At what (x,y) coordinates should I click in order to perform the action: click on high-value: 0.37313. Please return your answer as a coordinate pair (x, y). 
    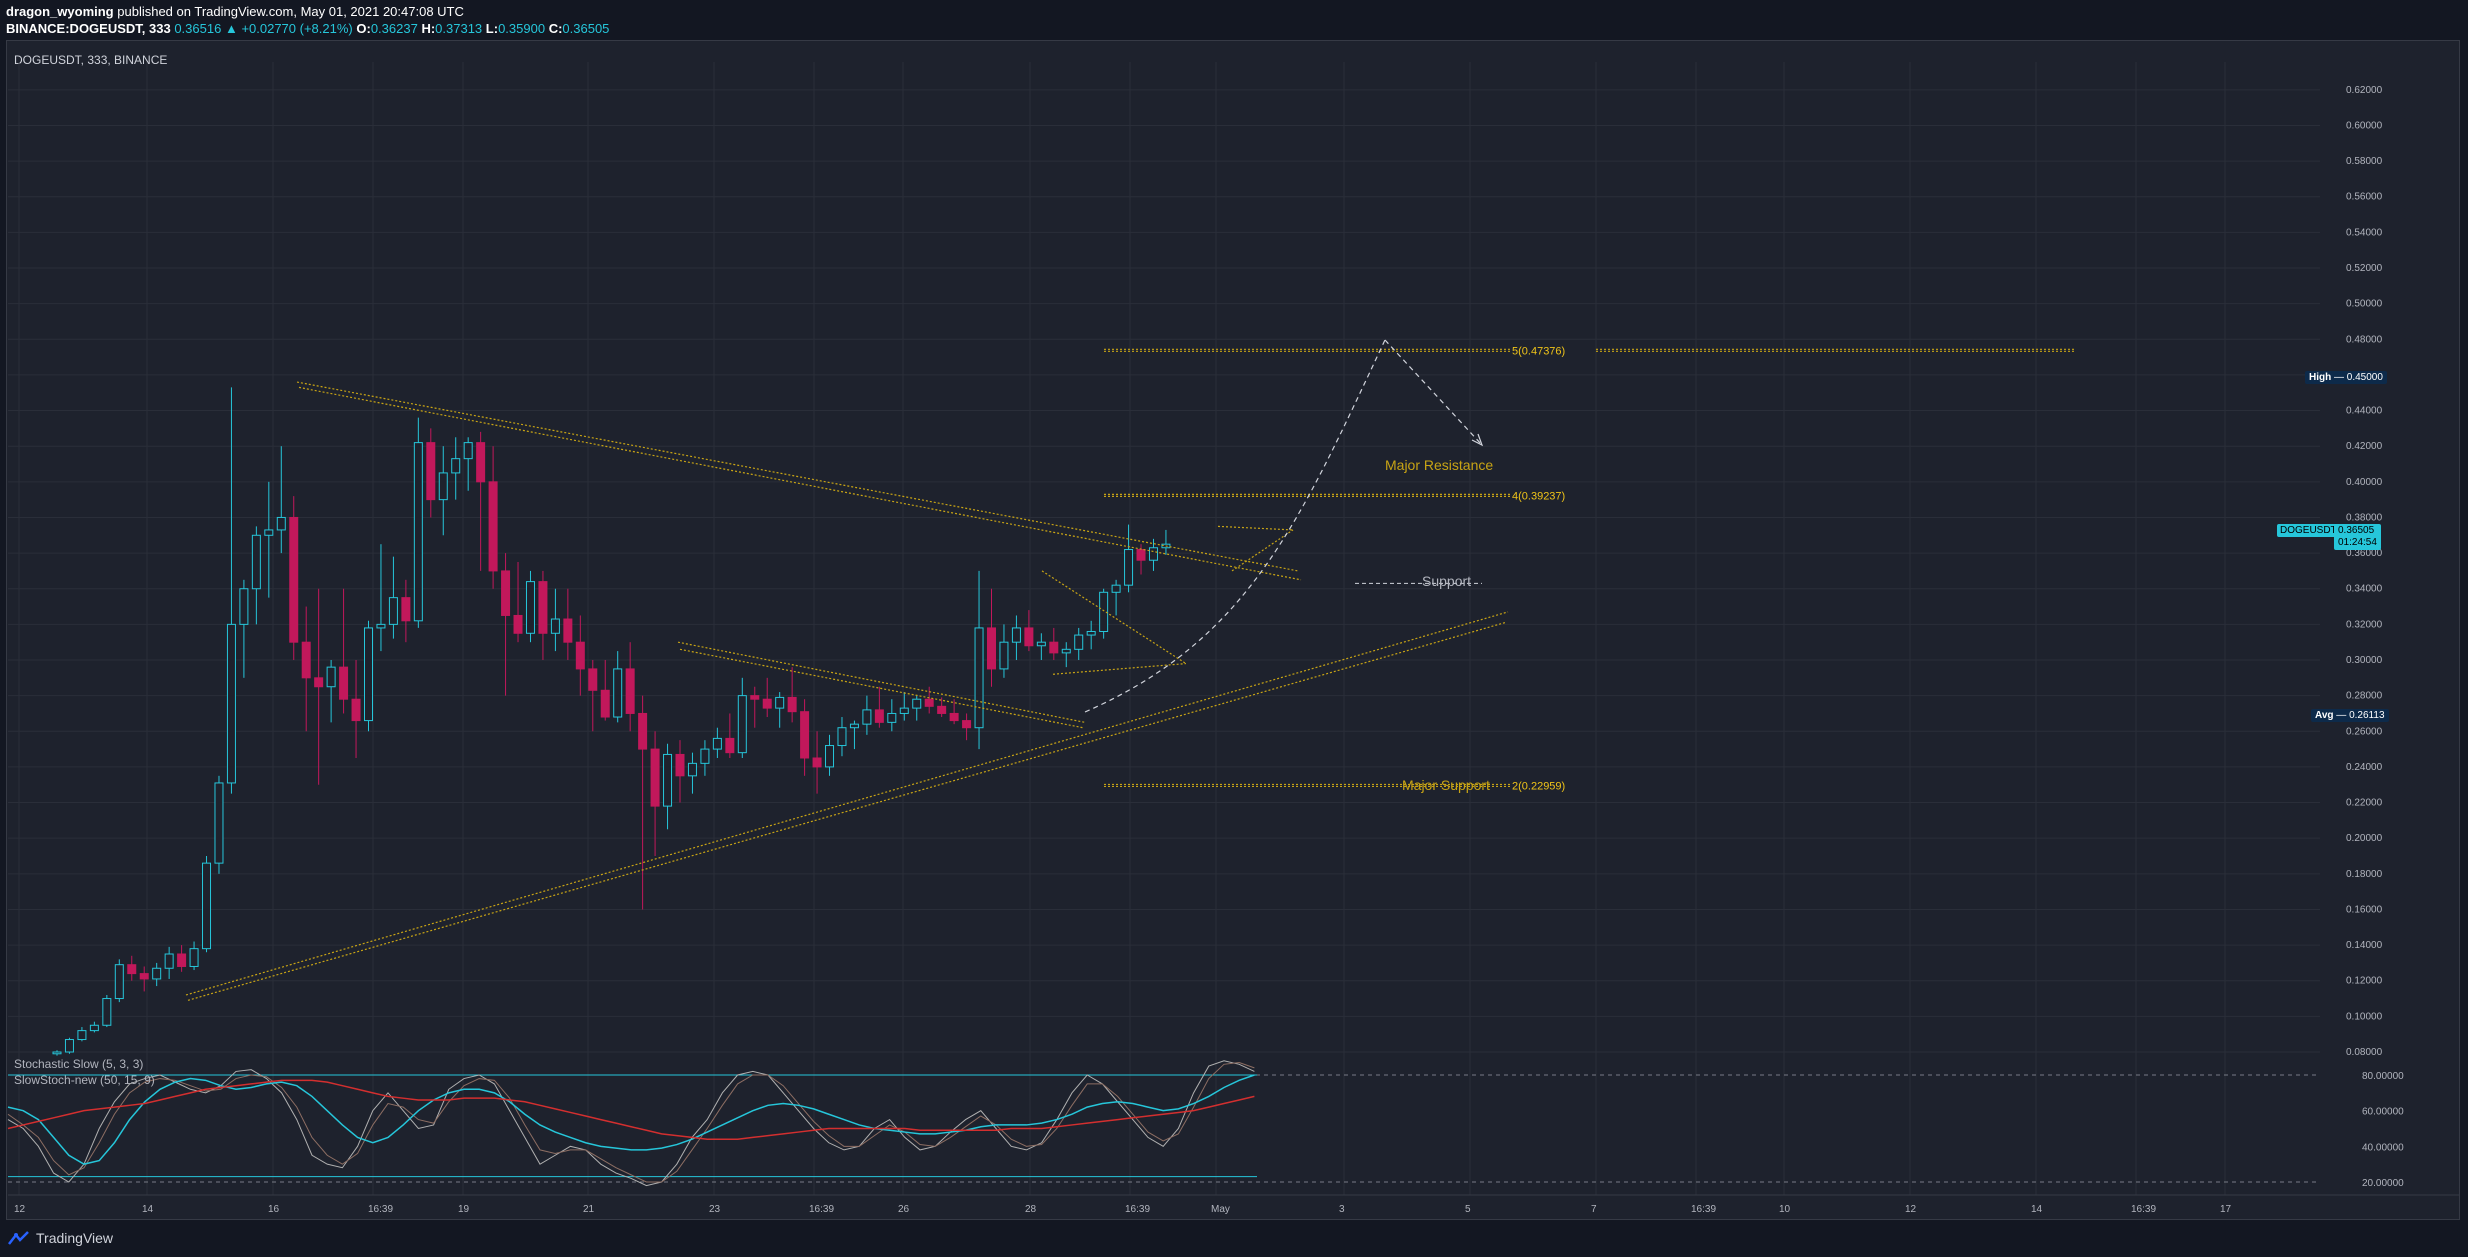
    Looking at the image, I should click on (459, 28).